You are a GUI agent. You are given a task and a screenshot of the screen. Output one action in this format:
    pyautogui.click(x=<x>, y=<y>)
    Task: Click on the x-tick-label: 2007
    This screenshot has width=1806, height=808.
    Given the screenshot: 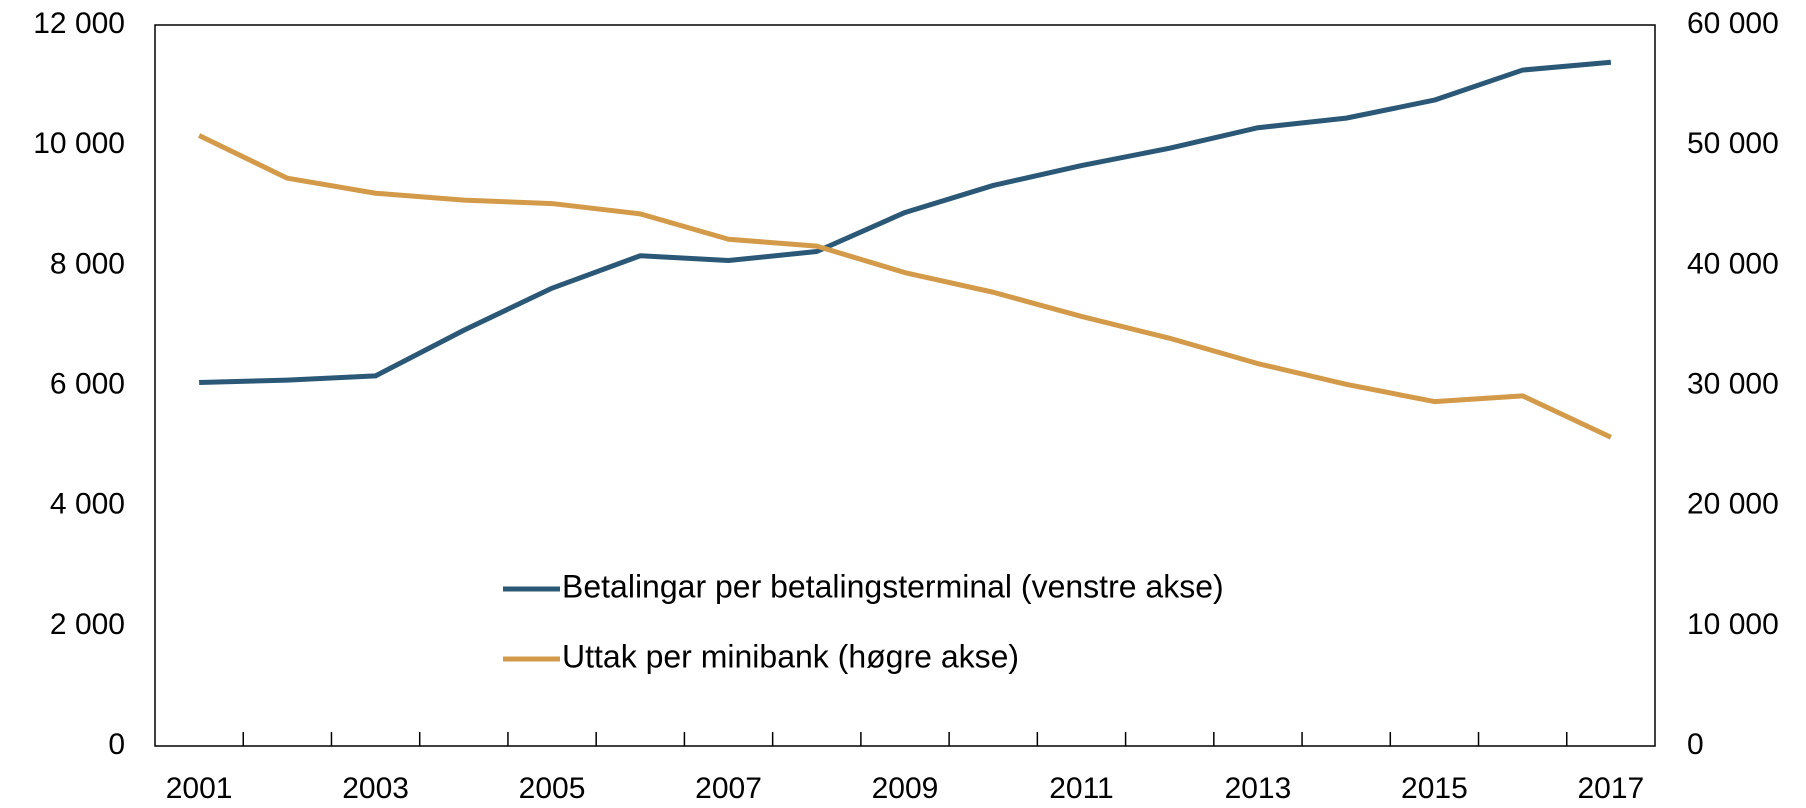 What is the action you would take?
    pyautogui.click(x=728, y=788)
    